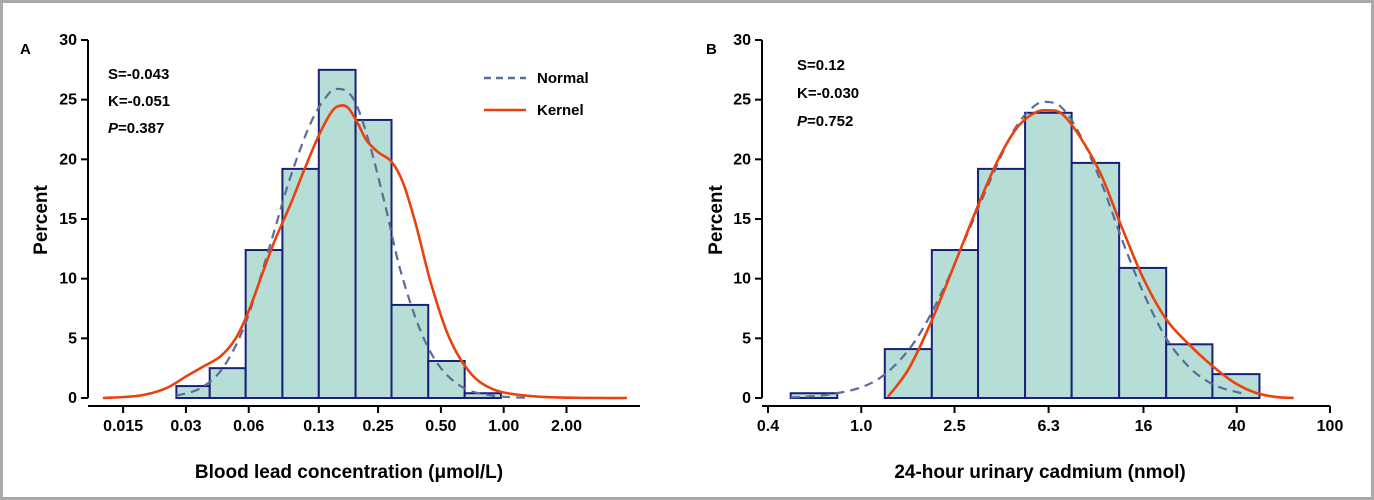  I want to click on x-axis-label: 24-hour urinary cadmium (nmol), so click(1039, 472).